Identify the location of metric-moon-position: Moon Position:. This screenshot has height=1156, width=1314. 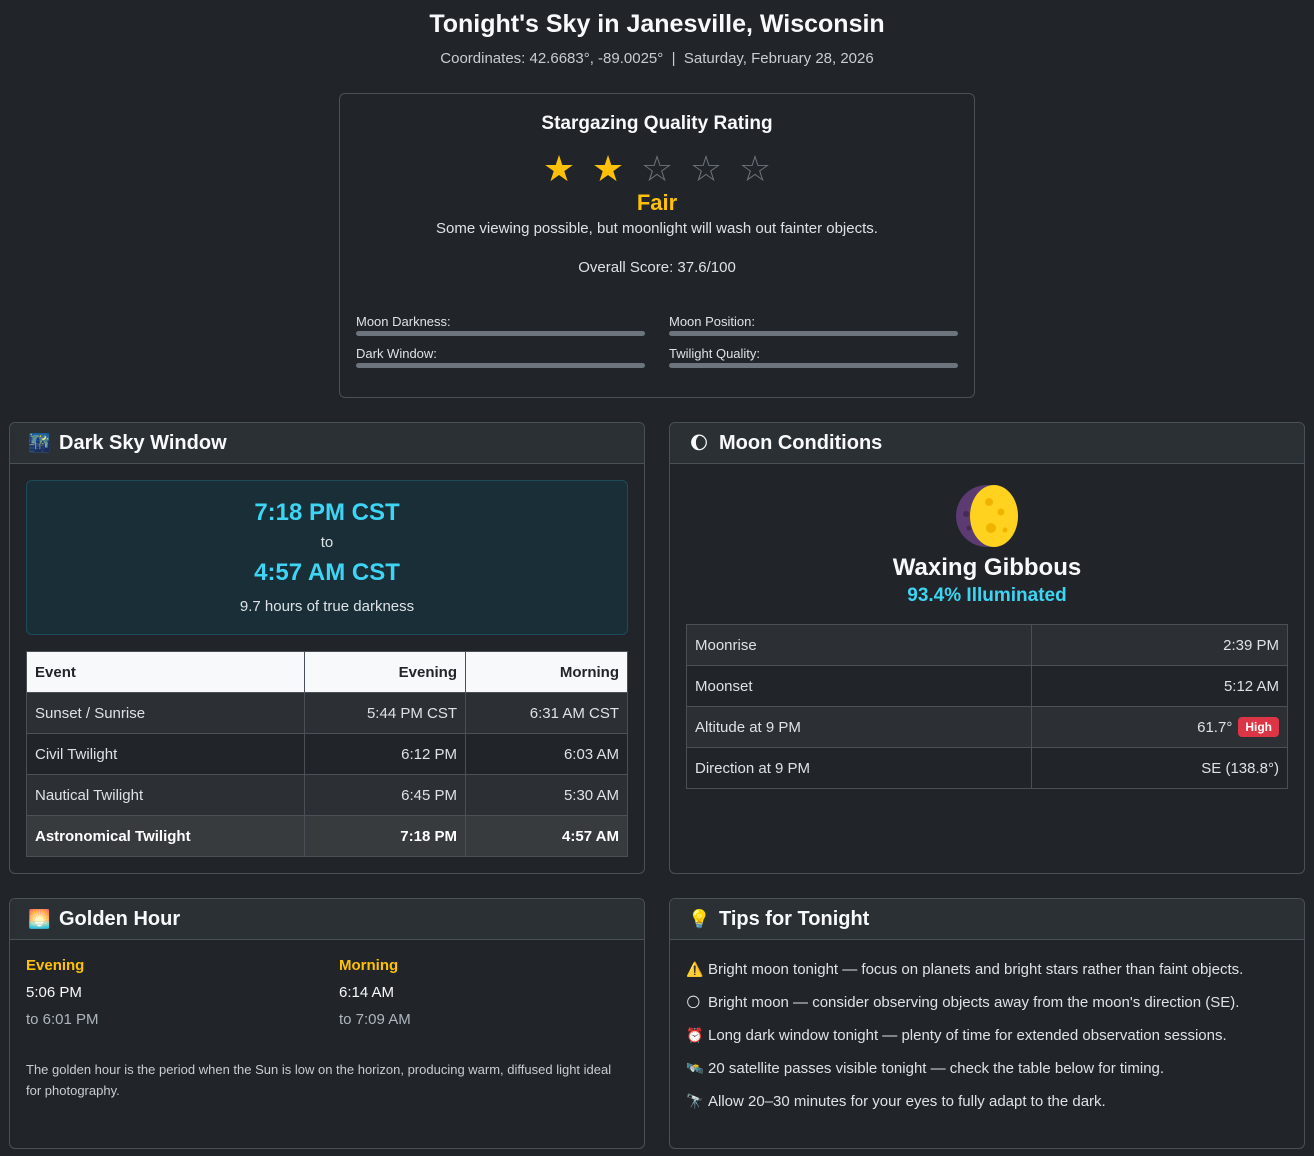
(813, 325).